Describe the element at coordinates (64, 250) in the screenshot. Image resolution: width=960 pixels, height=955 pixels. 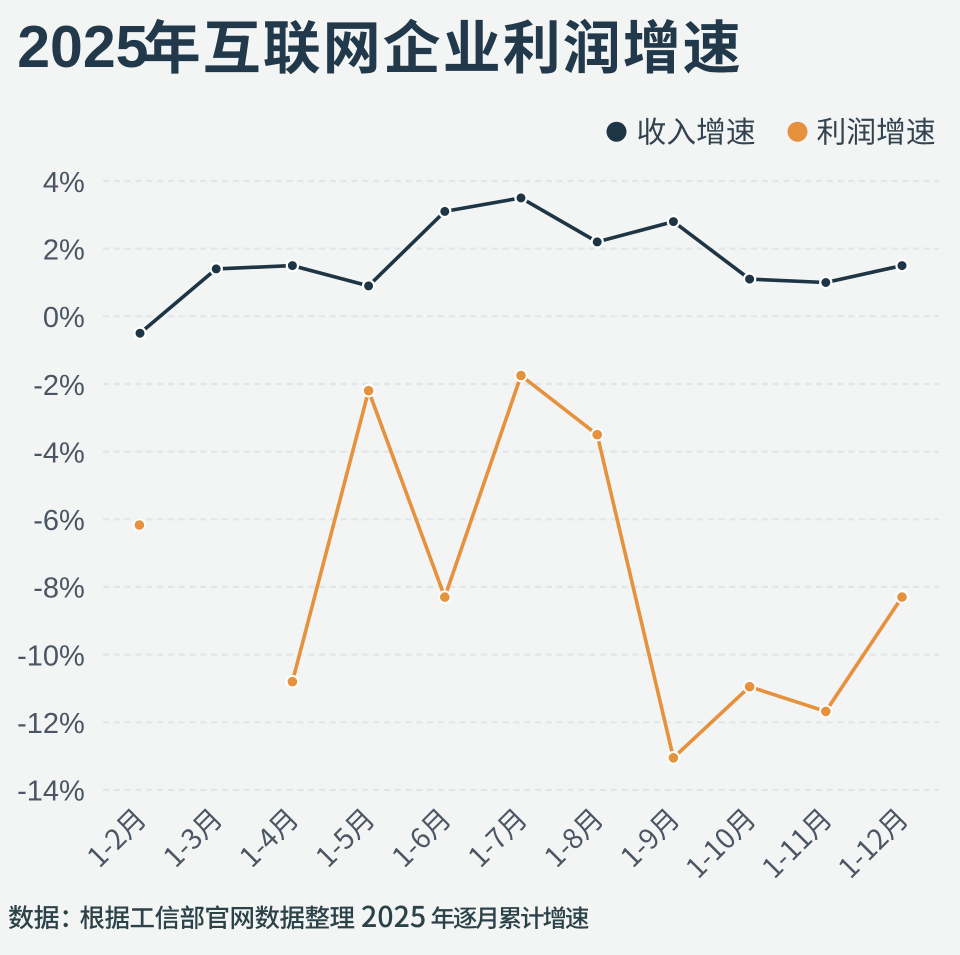
I see `svg-text: 2%` at that location.